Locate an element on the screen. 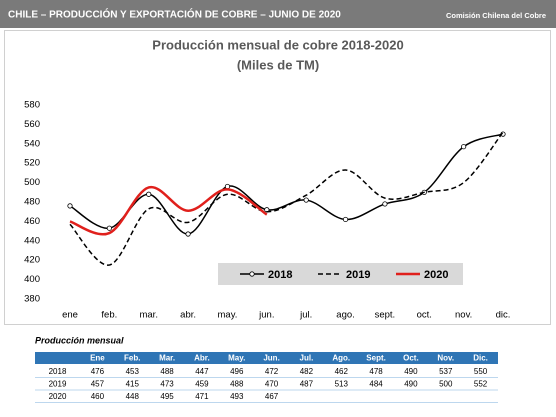 The width and height of the screenshot is (556, 417). legend-box is located at coordinates (340, 274).